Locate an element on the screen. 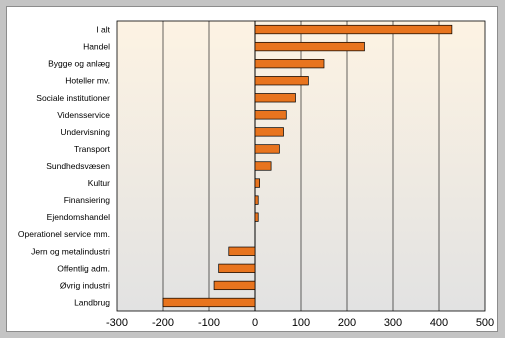  category-label: Sociale institutioner is located at coordinates (73, 98).